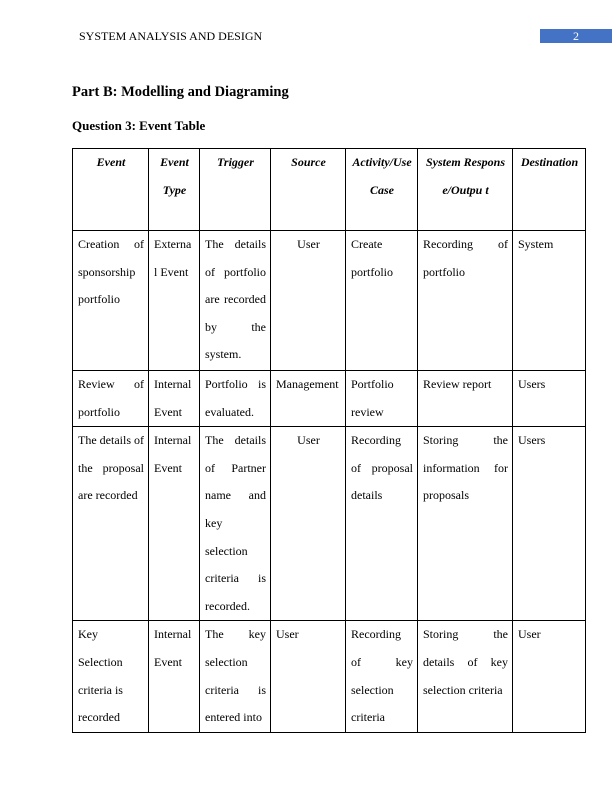 Image resolution: width=612 pixels, height=792 pixels. Describe the element at coordinates (110, 300) in the screenshot. I see `cell-event: Creation of sponsorship portfolio` at that location.